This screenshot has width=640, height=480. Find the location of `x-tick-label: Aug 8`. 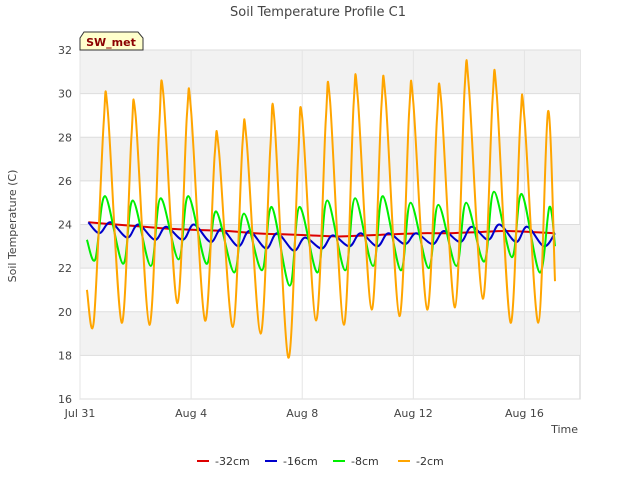

x-tick-label: Aug 8 is located at coordinates (302, 413).